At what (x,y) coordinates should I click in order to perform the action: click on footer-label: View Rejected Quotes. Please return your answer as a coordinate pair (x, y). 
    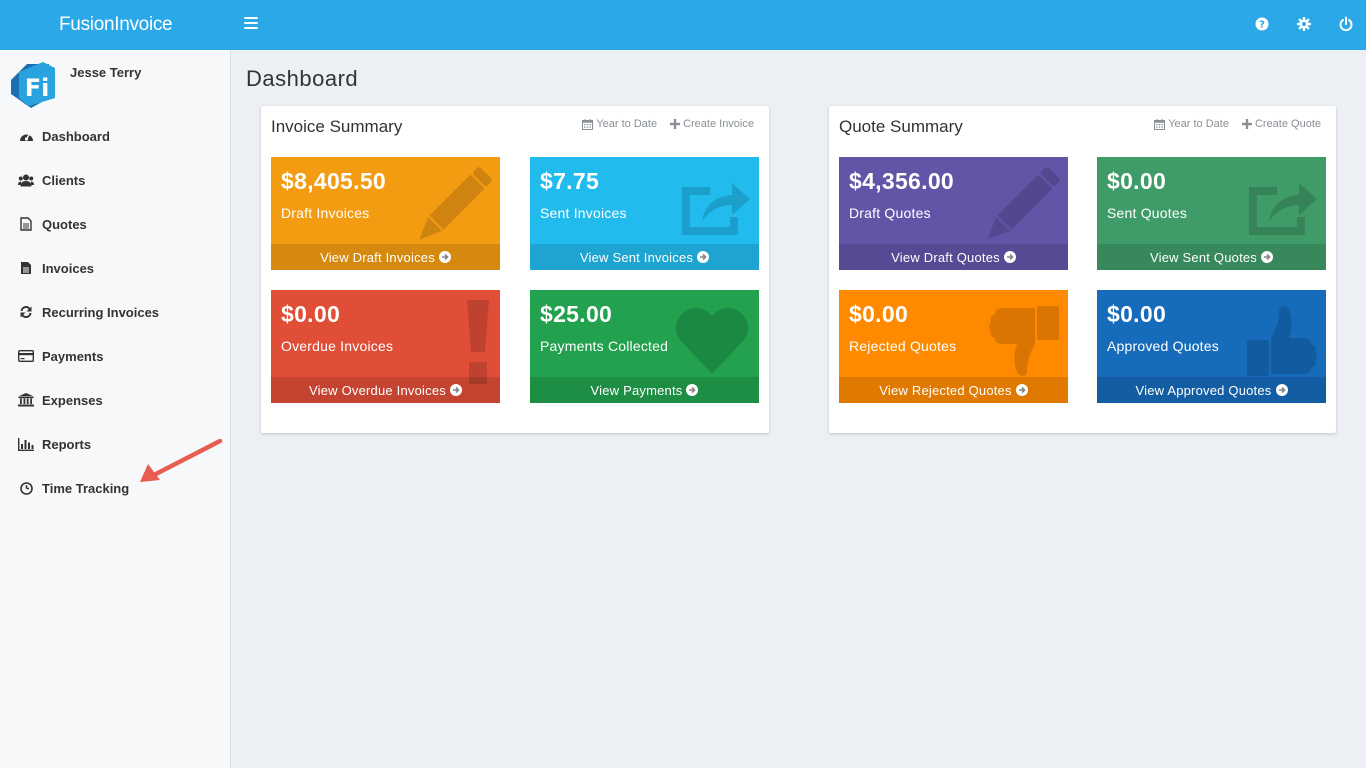
    Looking at the image, I should click on (945, 390).